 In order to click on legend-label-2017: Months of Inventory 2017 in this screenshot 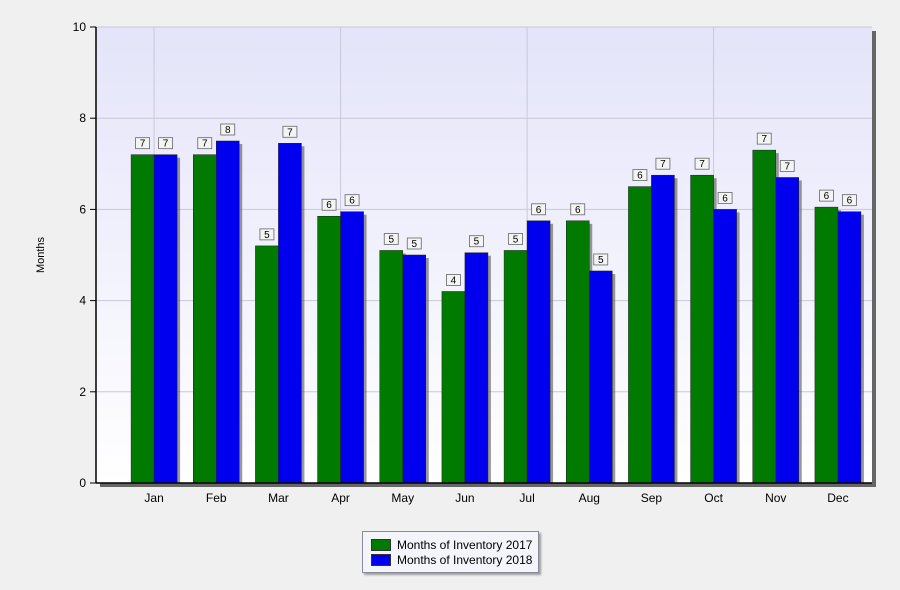, I will do `click(465, 545)`.